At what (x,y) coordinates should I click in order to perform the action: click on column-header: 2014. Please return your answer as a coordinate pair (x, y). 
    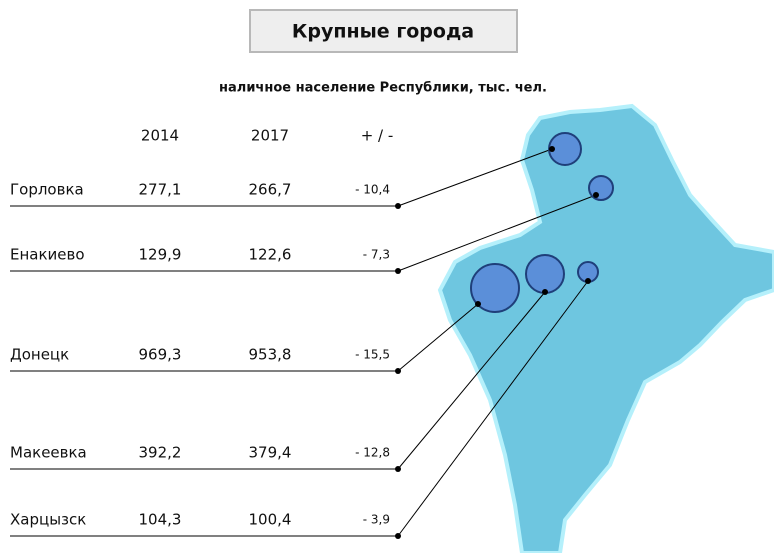
    Looking at the image, I should click on (160, 136).